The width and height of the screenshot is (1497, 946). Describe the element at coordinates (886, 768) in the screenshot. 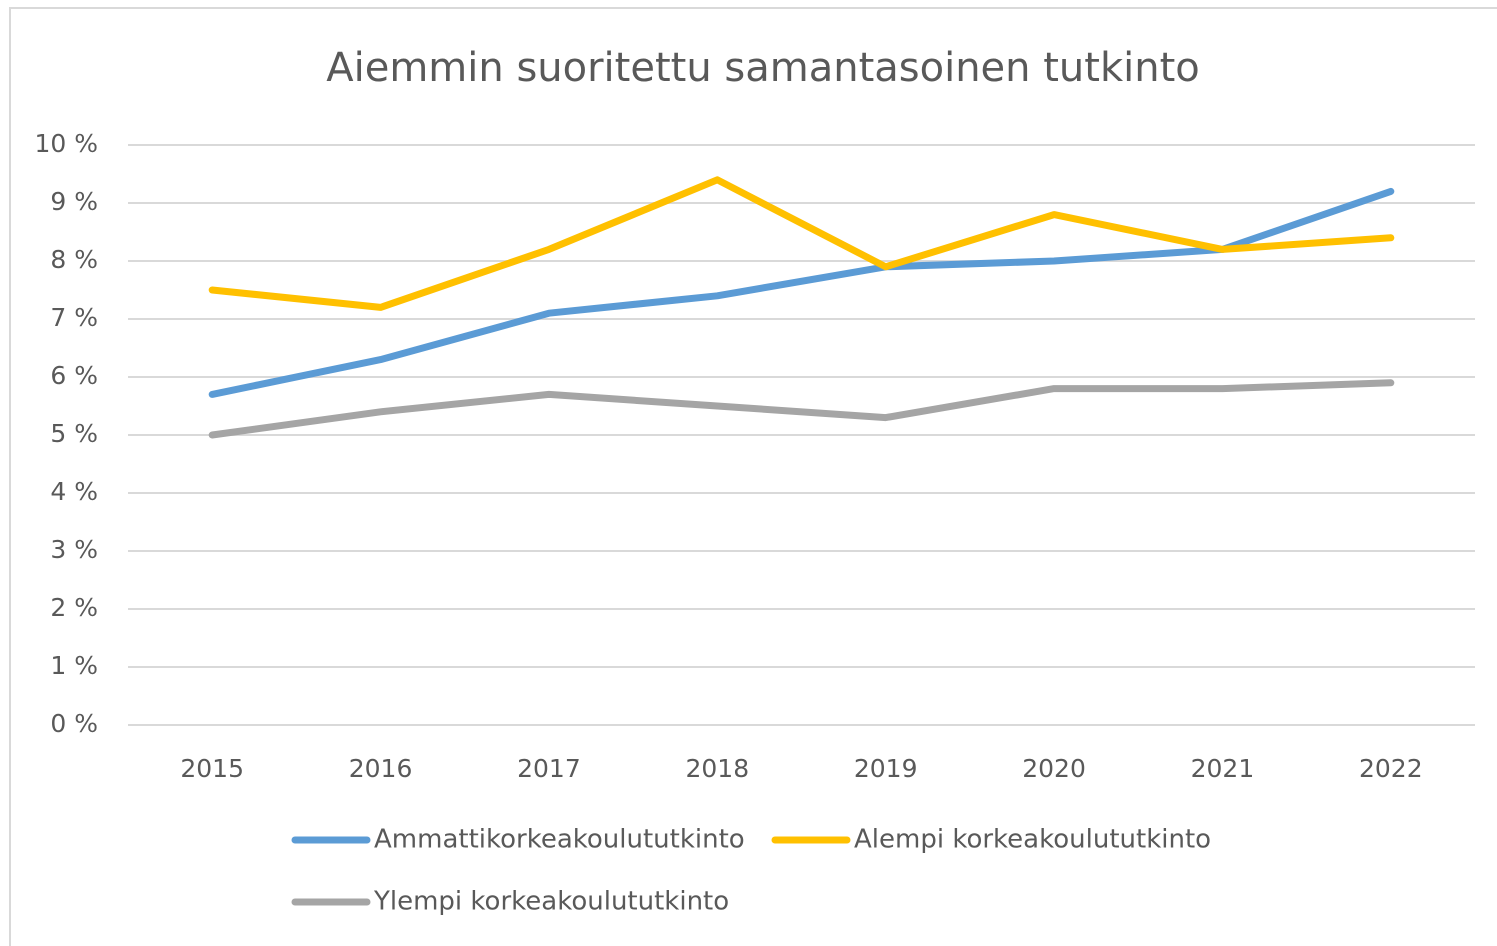

I see `x-tick-label: 2019` at that location.